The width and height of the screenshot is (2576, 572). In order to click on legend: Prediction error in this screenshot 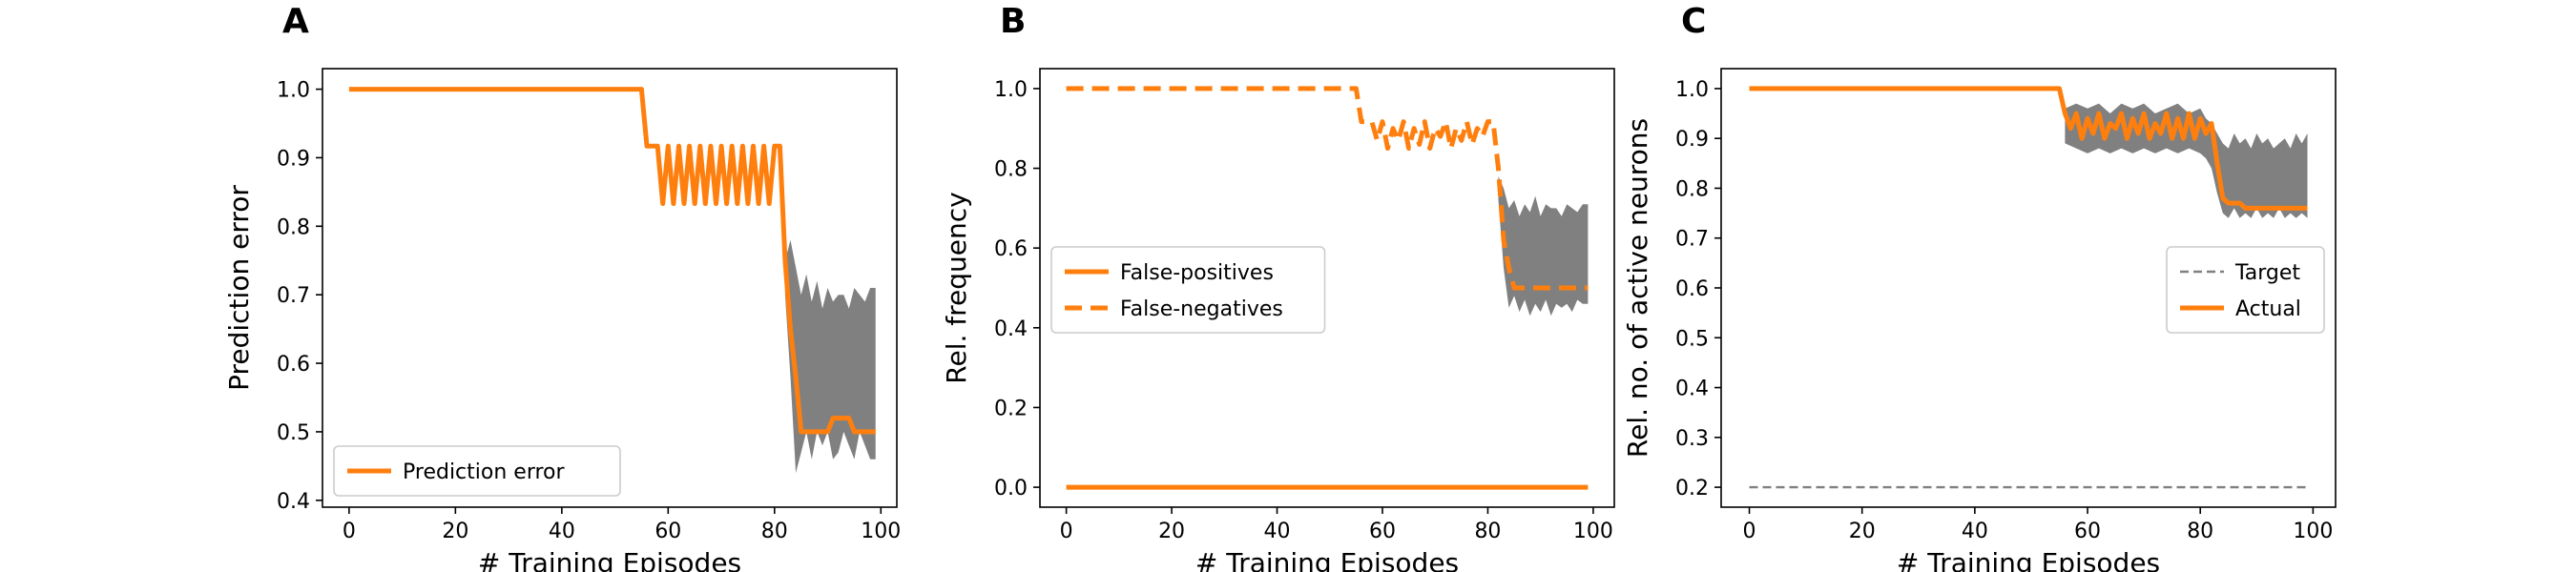, I will do `click(477, 471)`.